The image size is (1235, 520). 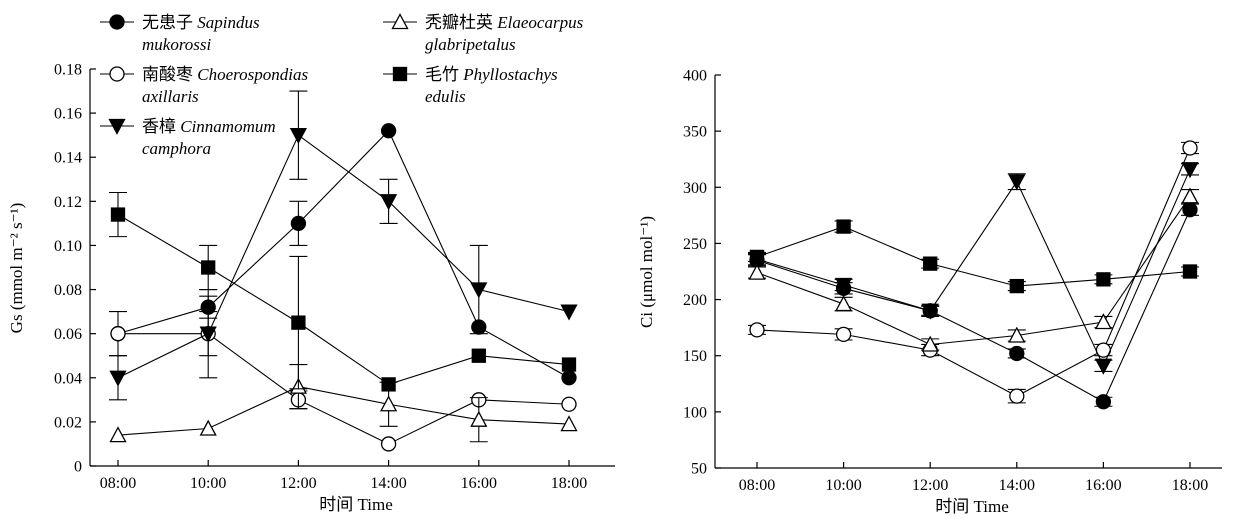 What do you see at coordinates (483, 33) in the screenshot?
I see `legend-item-elaeocarpus: 秃瓣杜英 Elaeocarpus glabripetalus` at bounding box center [483, 33].